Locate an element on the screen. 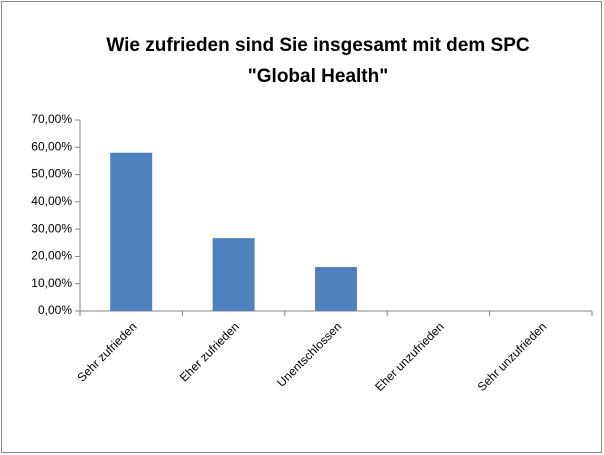 The image size is (604, 455). y-tick-label: 60,00% is located at coordinates (51, 146).